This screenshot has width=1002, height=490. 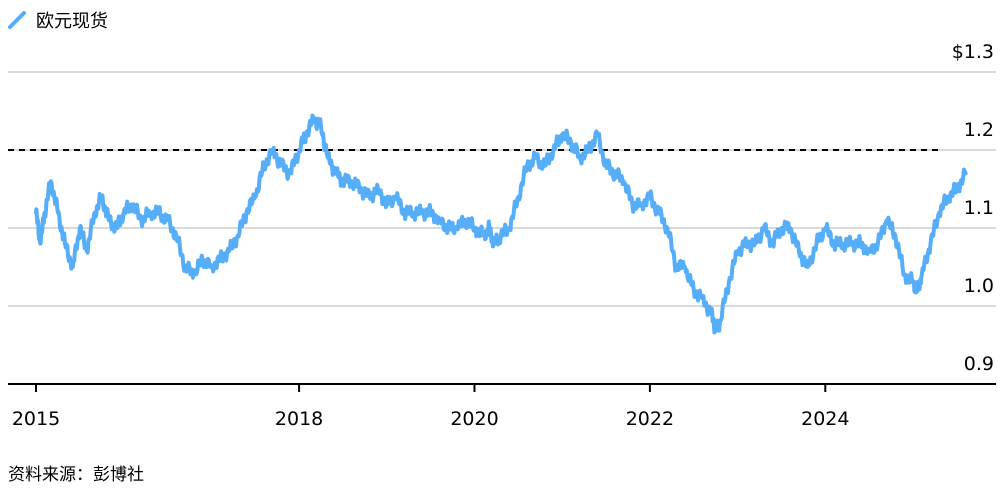 What do you see at coordinates (72, 21) in the screenshot?
I see `legend-label: 欧元现货` at bounding box center [72, 21].